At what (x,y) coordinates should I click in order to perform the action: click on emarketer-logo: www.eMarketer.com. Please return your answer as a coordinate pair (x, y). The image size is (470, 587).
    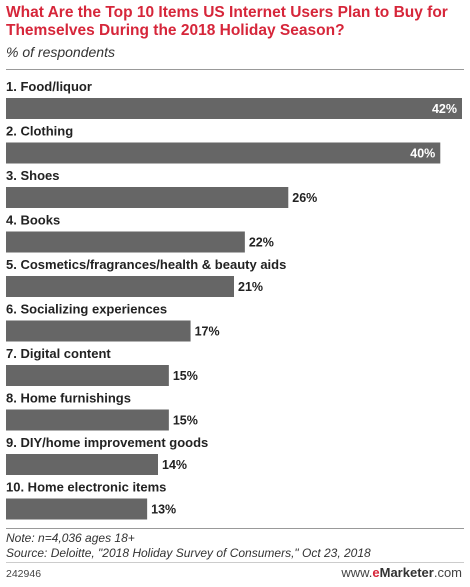
    Looking at the image, I should click on (401, 572).